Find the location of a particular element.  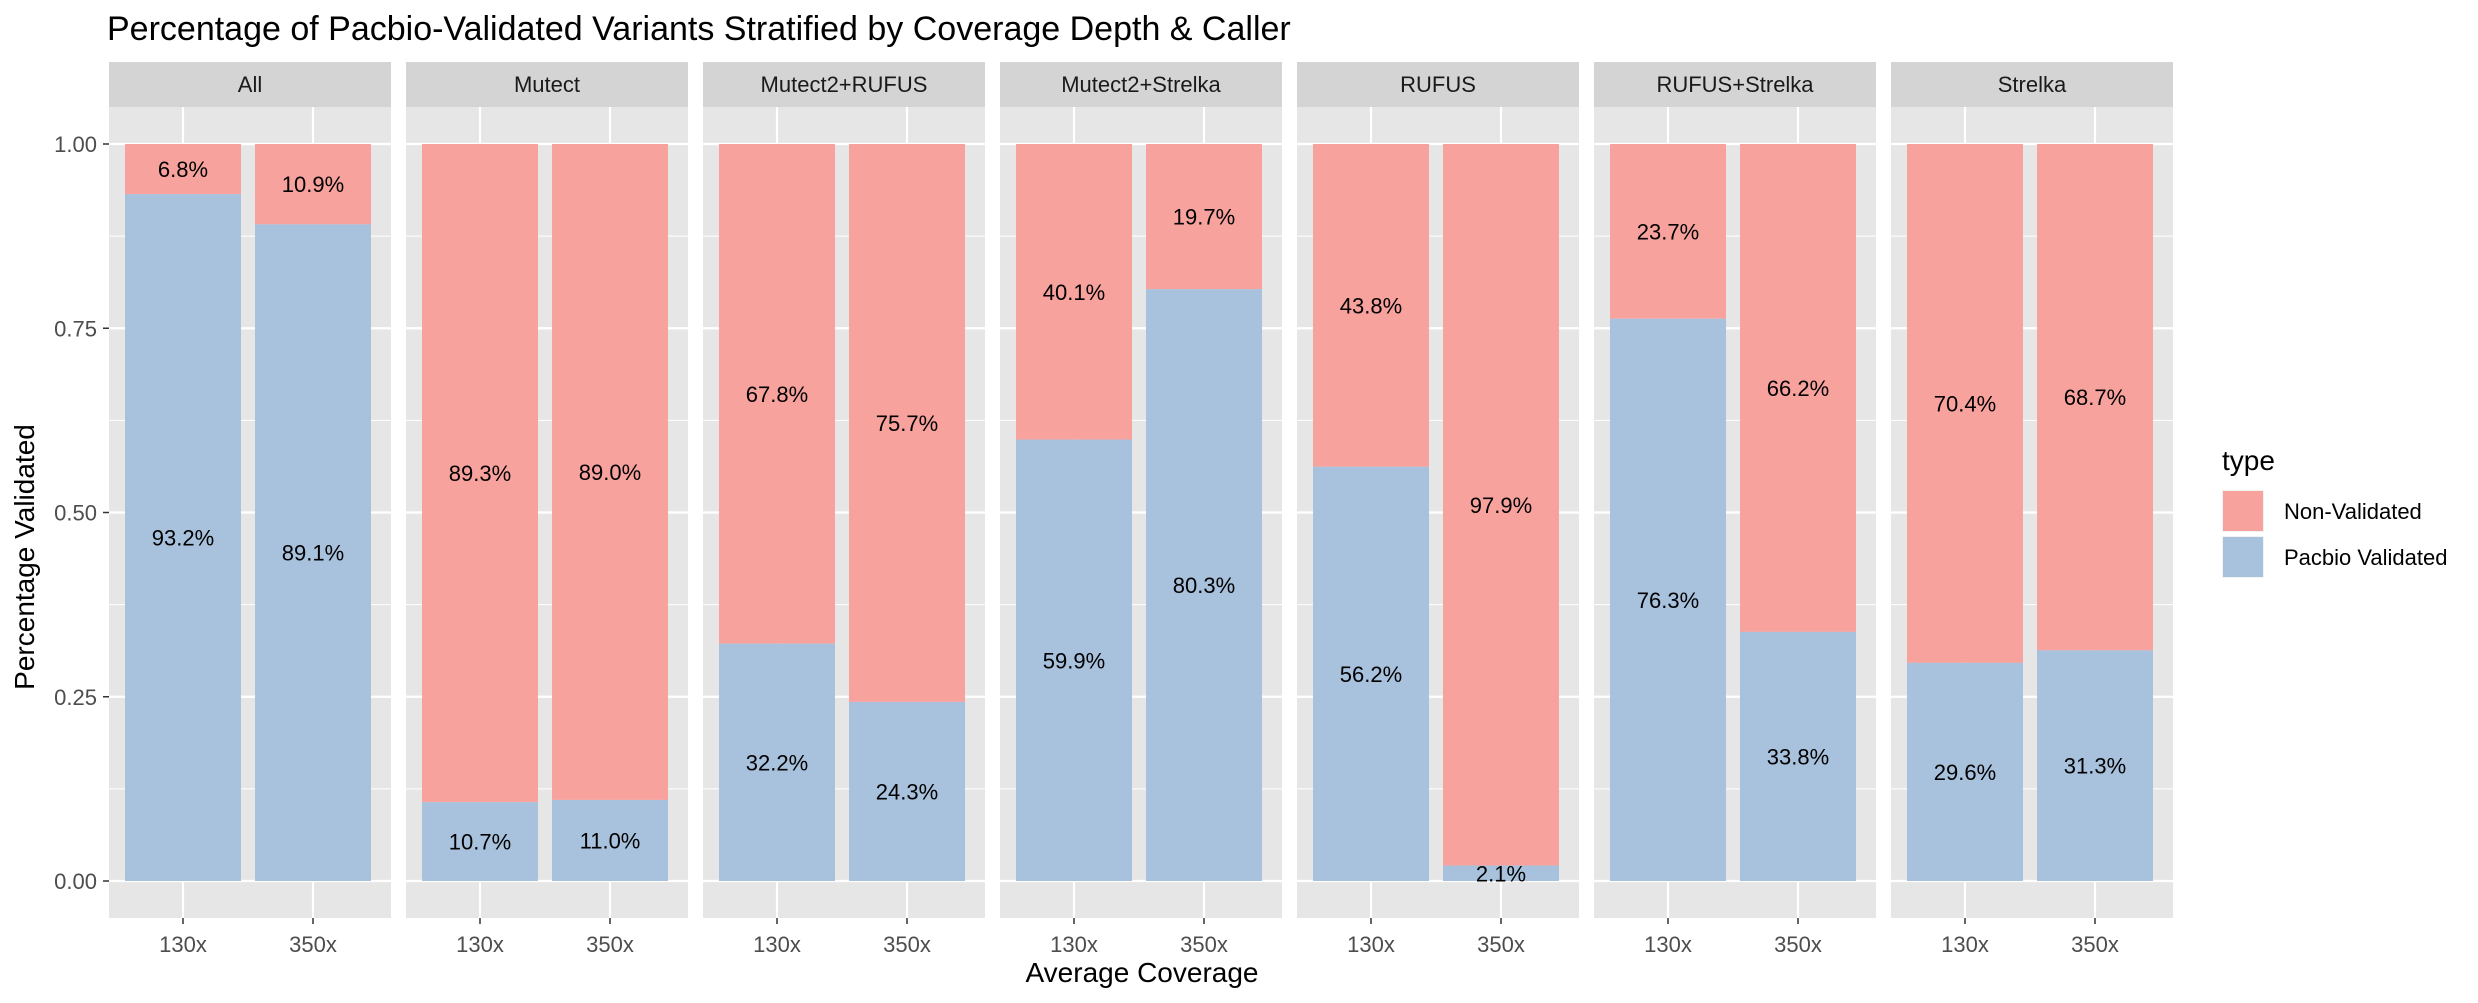

data-label-pacbio-validated: 56.2% is located at coordinates (1371, 674).